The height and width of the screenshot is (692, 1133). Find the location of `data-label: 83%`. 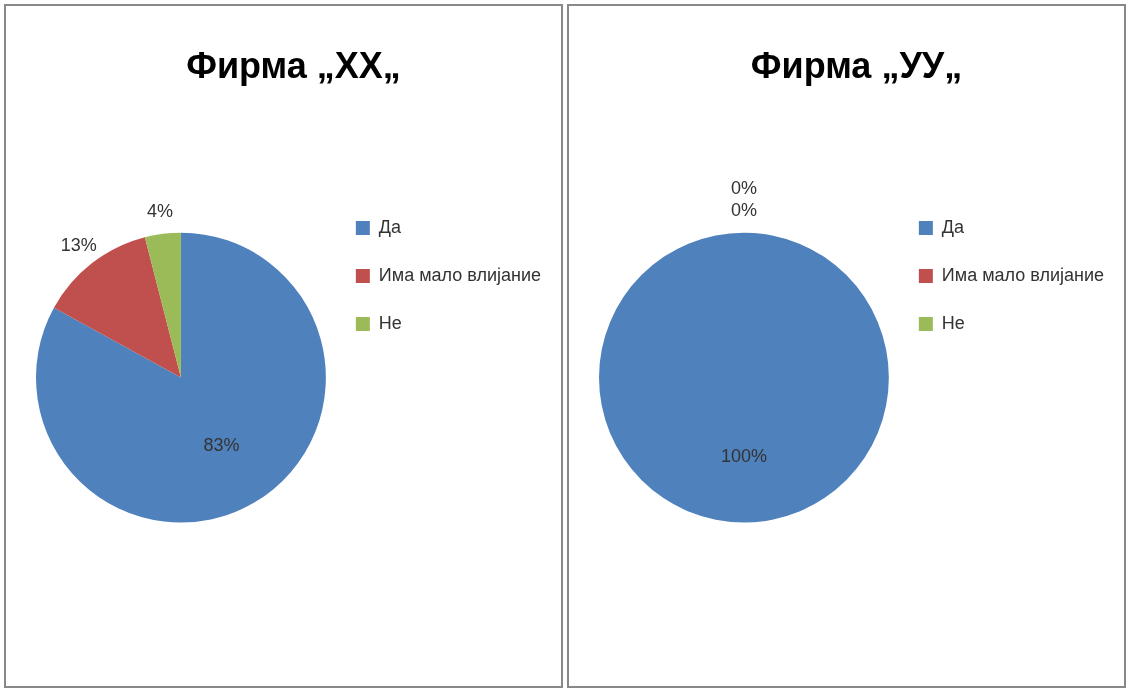

data-label: 83% is located at coordinates (221, 445).